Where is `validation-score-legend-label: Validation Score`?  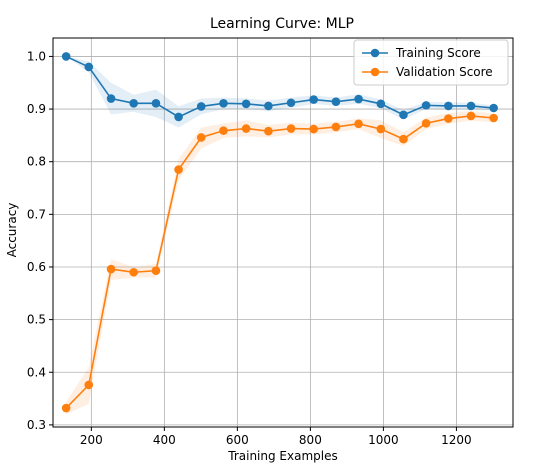 validation-score-legend-label: Validation Score is located at coordinates (444, 72).